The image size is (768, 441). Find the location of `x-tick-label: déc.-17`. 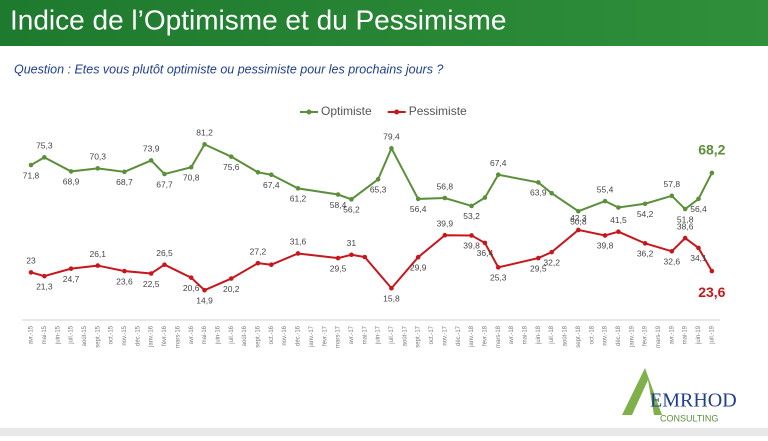

x-tick-label: déc.-17 is located at coordinates (459, 335).